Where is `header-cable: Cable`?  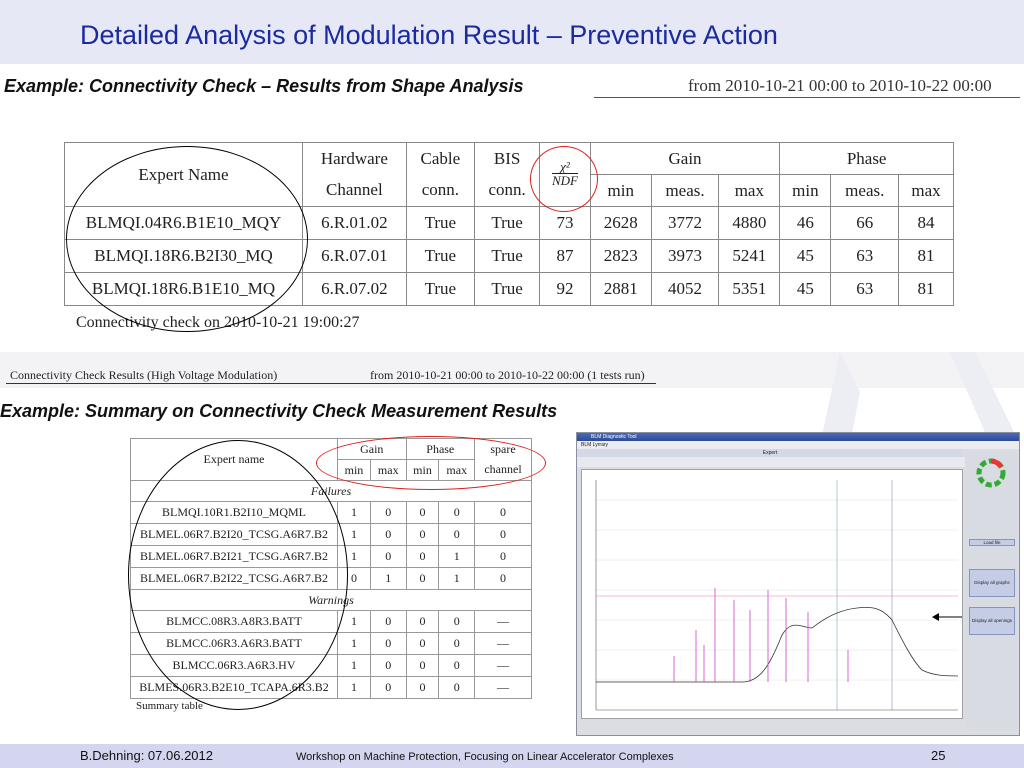
header-cable: Cable is located at coordinates (440, 158).